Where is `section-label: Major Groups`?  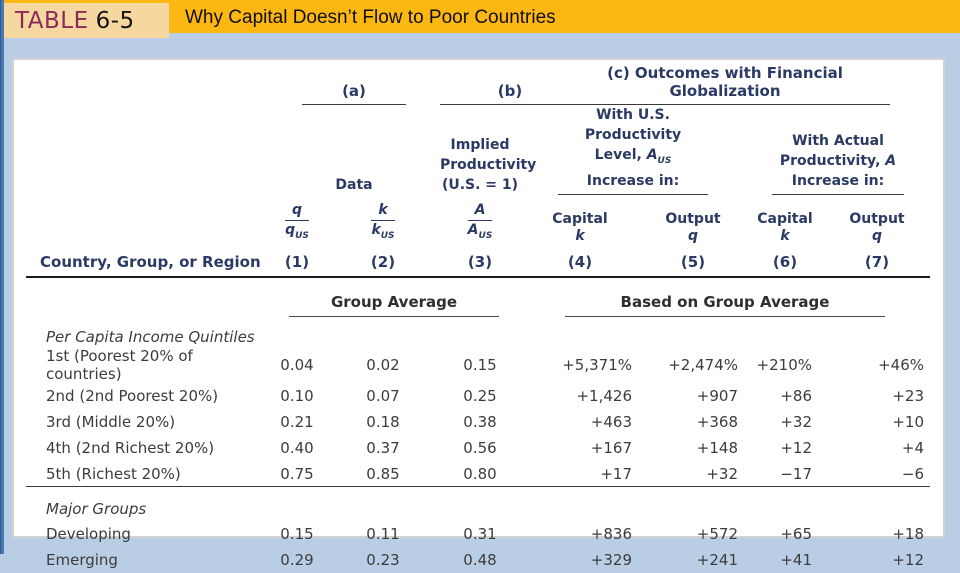 section-label: Major Groups is located at coordinates (478, 503).